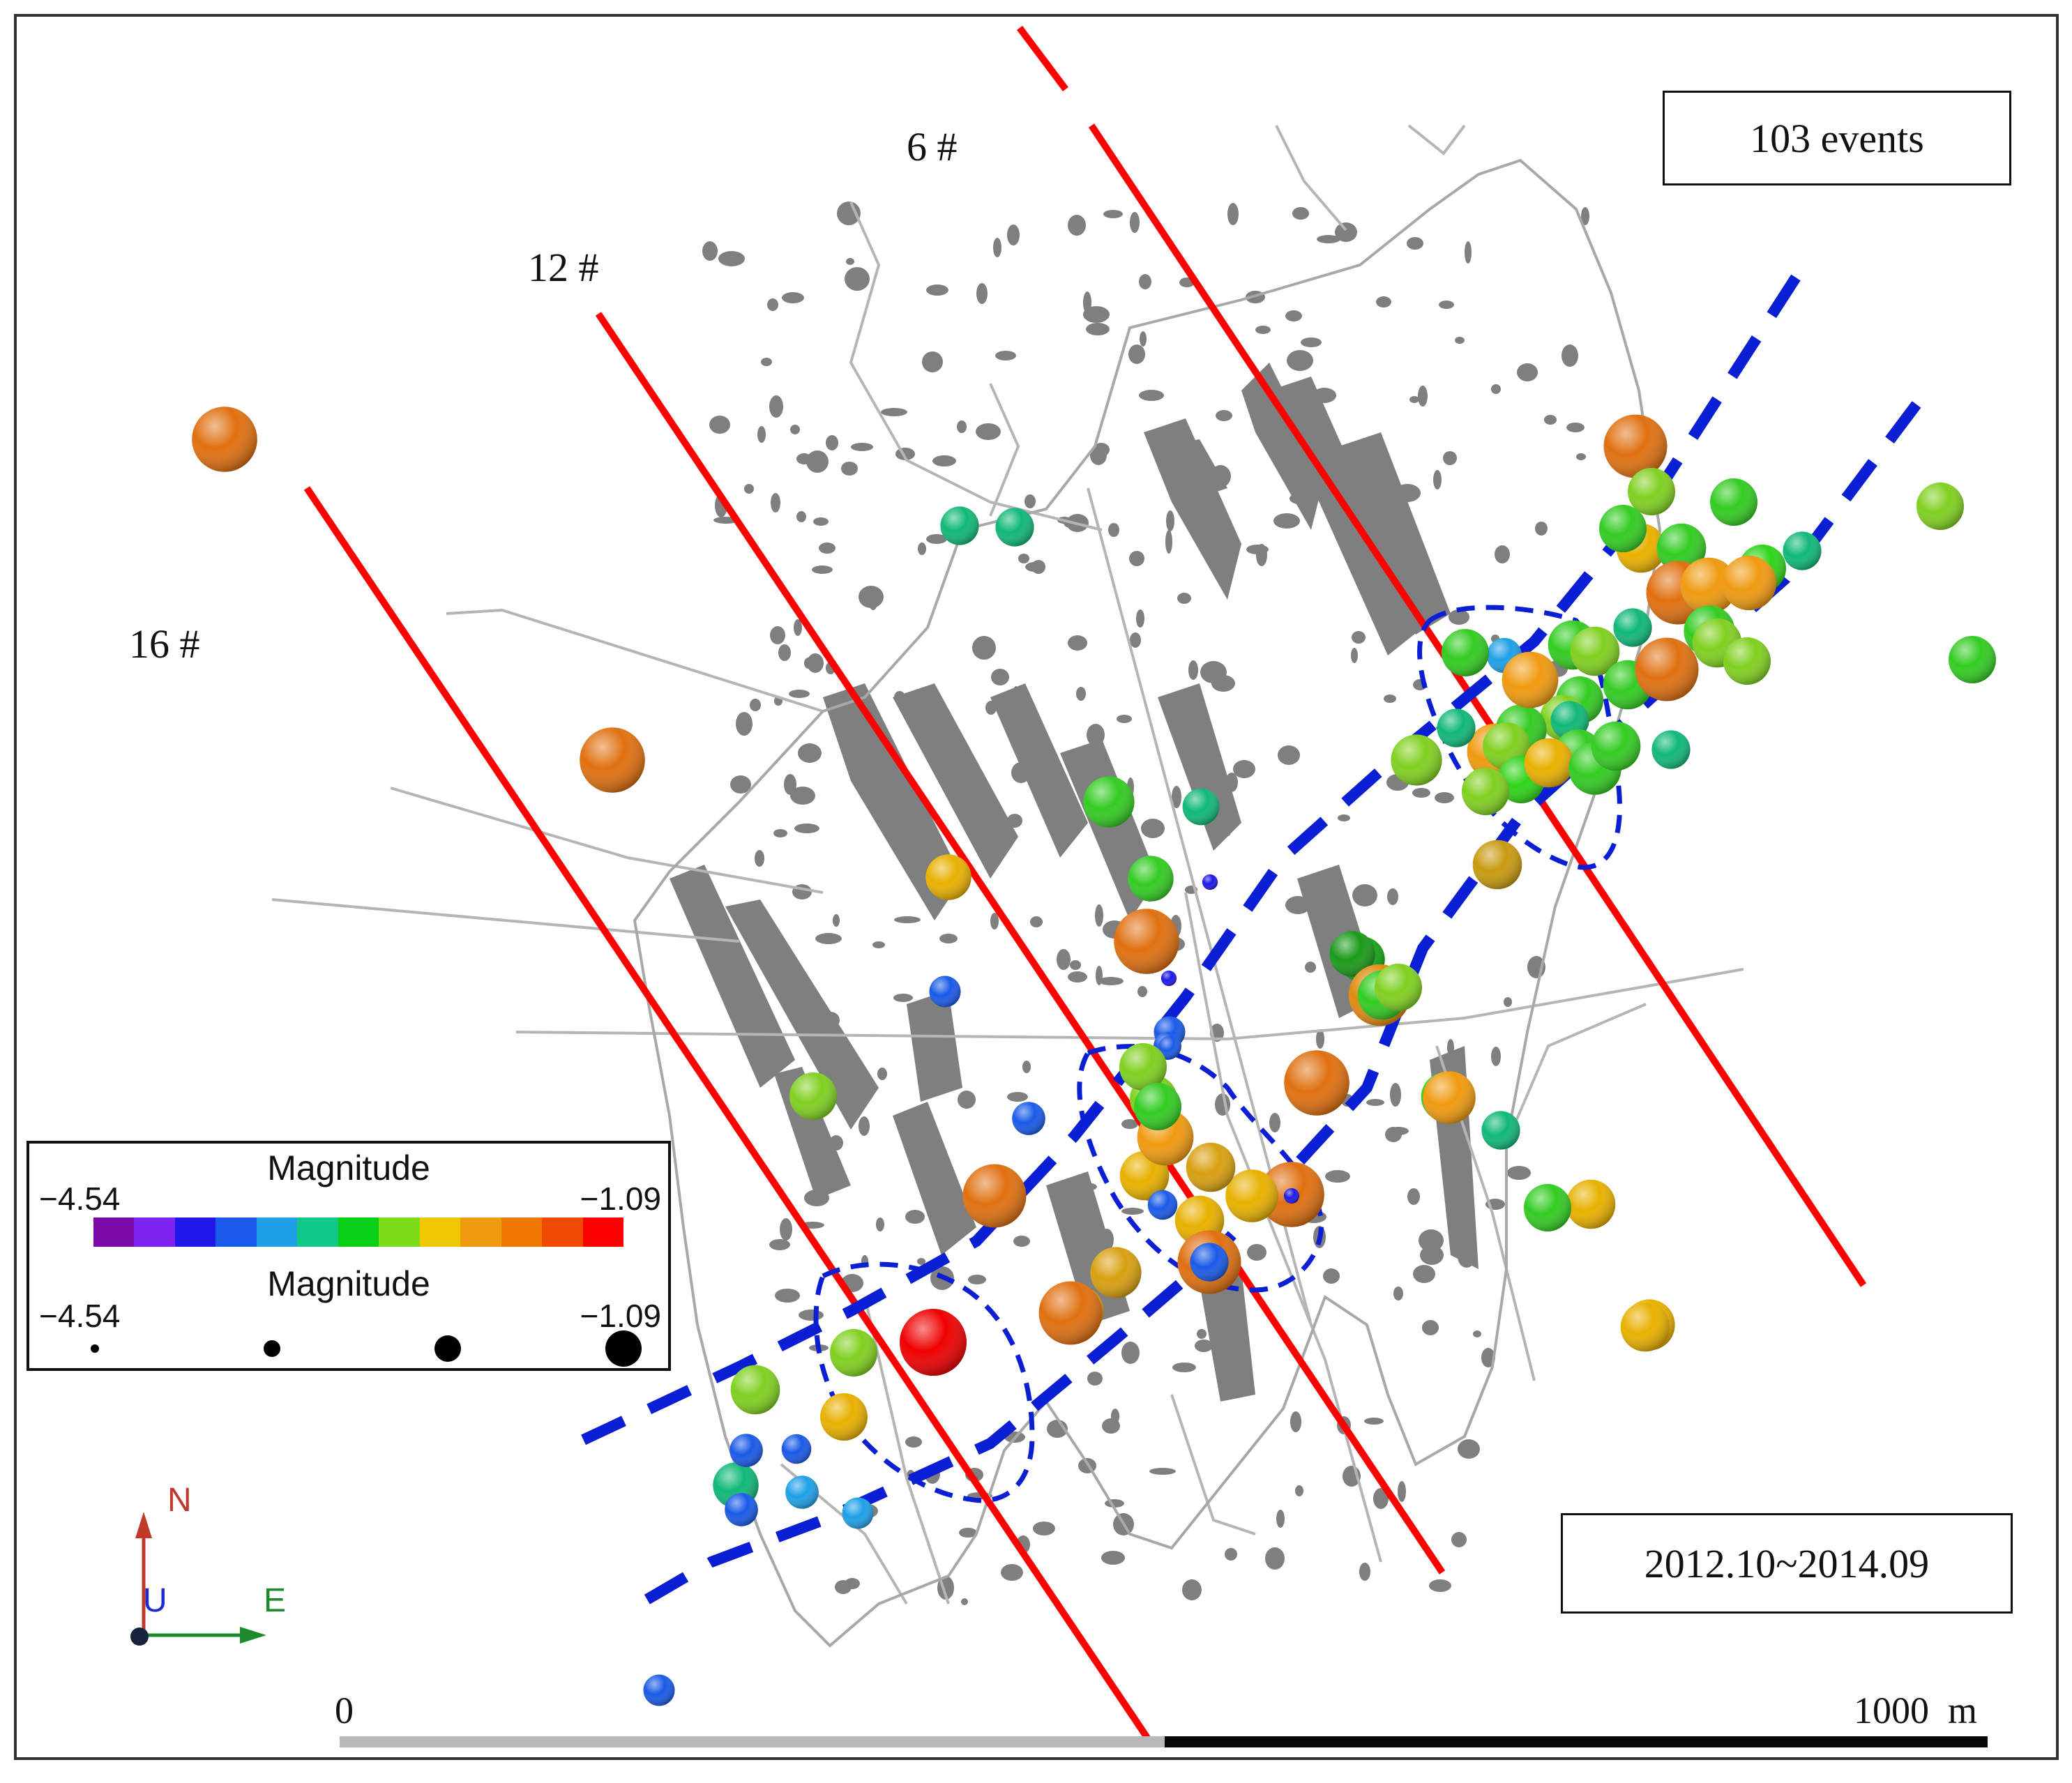 The image size is (2072, 1783). I want to click on scale-bar-light, so click(753, 1741).